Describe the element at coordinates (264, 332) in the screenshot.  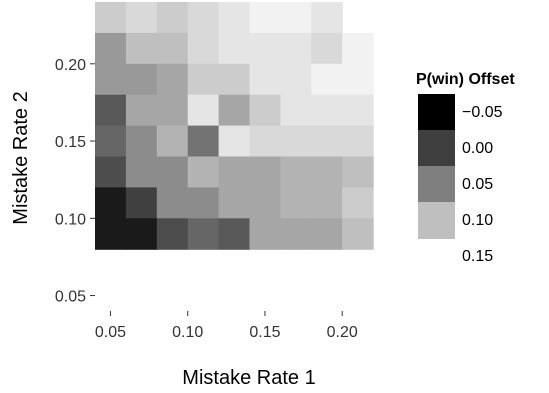
I see `x-tick-label: 0.15` at that location.